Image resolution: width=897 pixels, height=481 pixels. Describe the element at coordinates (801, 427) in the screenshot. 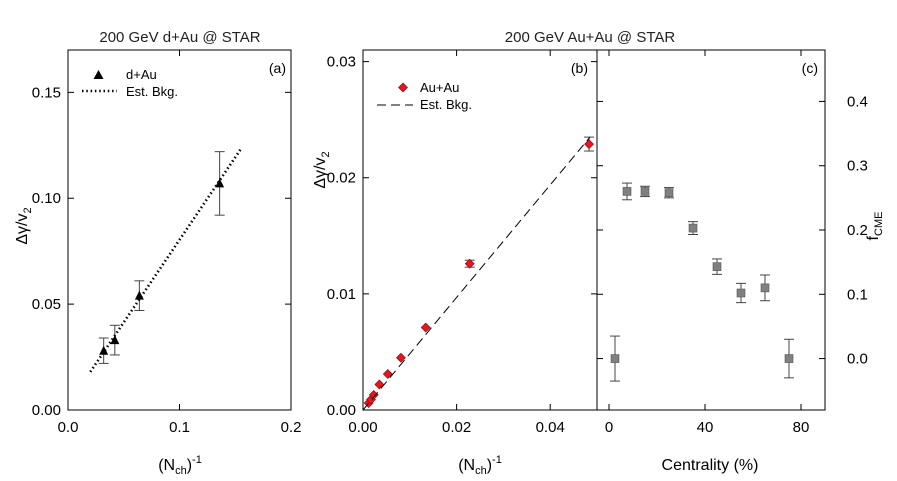

I see `x-tick-label-c-2: 80` at that location.